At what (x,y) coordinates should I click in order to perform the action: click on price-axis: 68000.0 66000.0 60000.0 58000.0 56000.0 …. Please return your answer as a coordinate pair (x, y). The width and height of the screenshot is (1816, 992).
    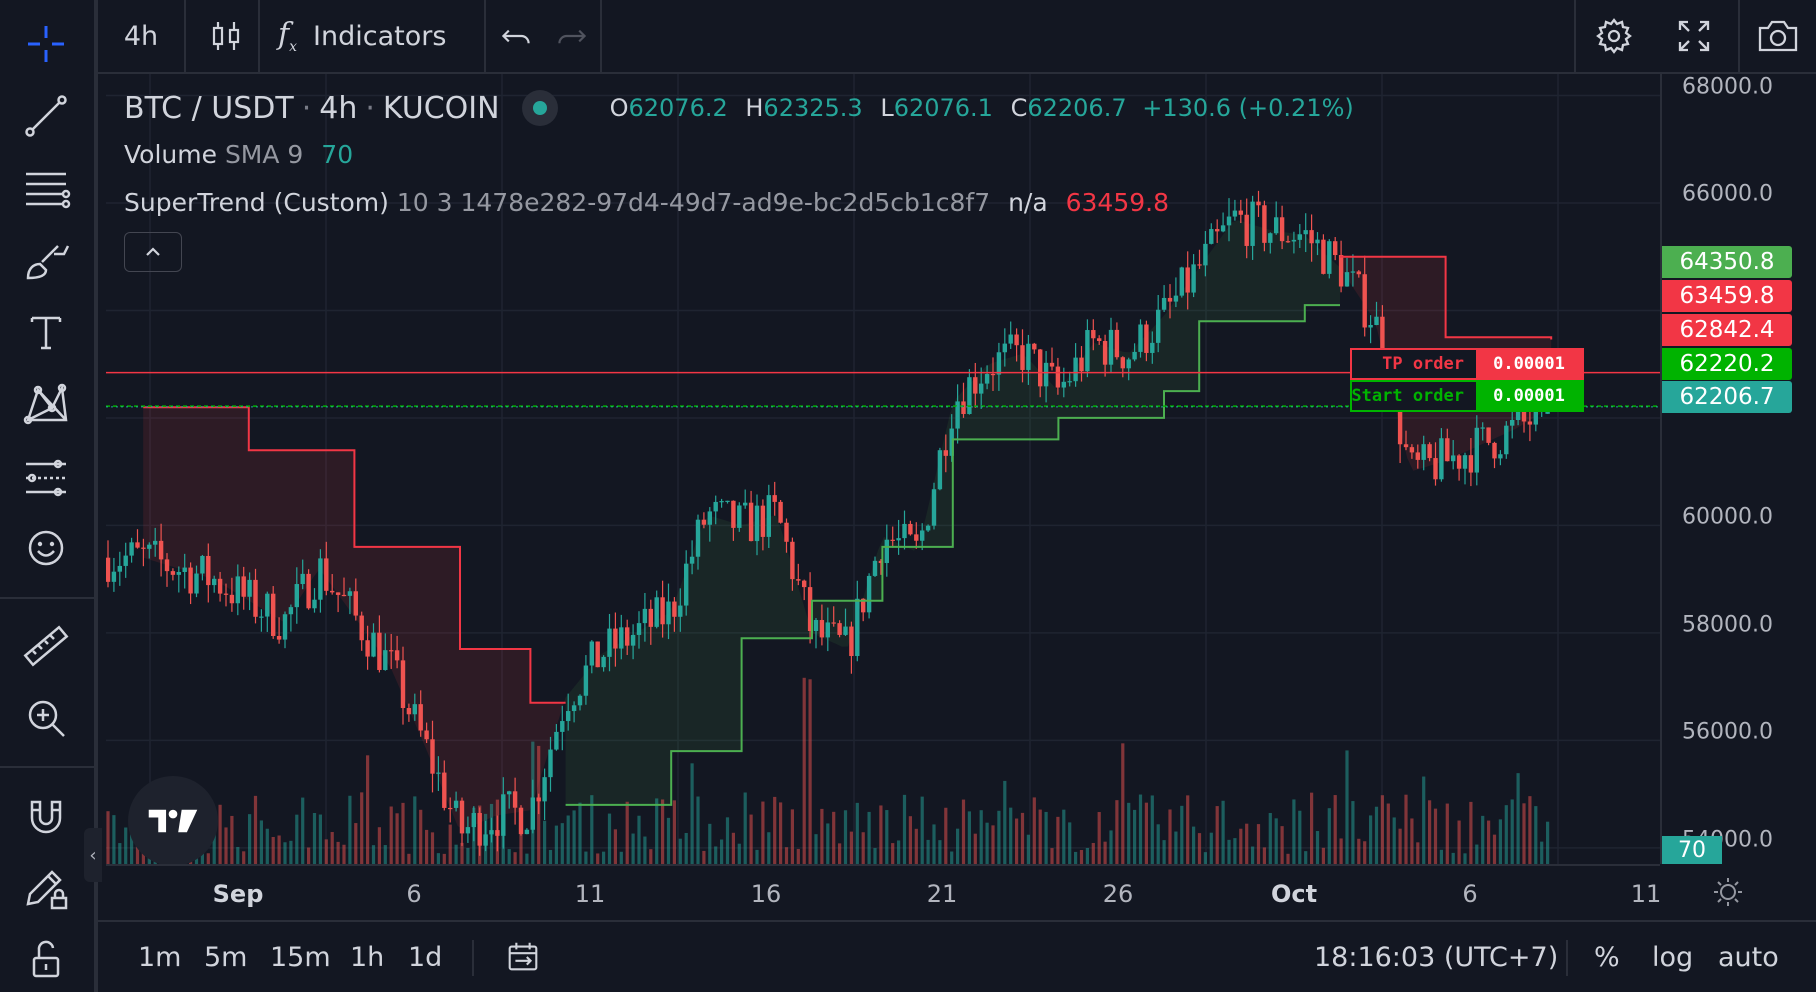
    Looking at the image, I should click on (1738, 469).